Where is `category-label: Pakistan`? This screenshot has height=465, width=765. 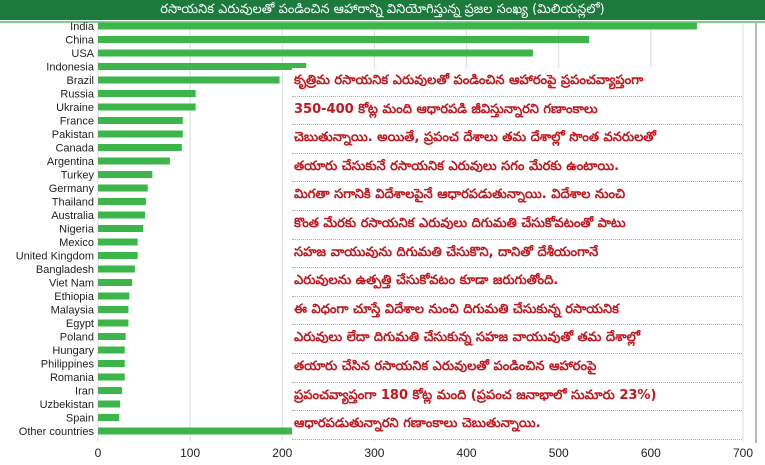 category-label: Pakistan is located at coordinates (73, 135).